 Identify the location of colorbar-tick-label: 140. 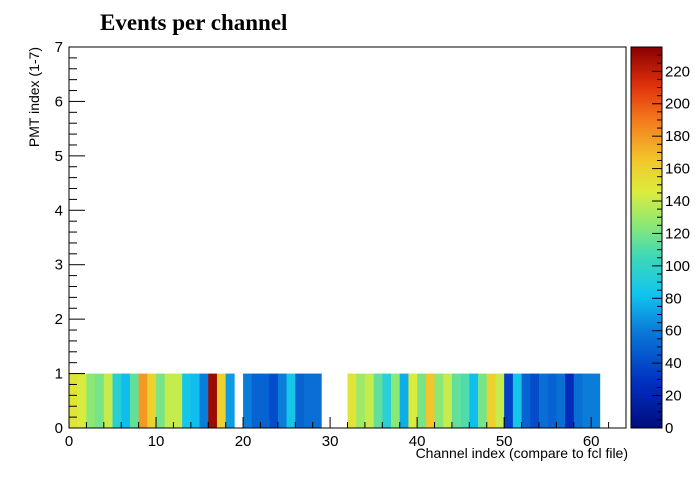
(677, 201).